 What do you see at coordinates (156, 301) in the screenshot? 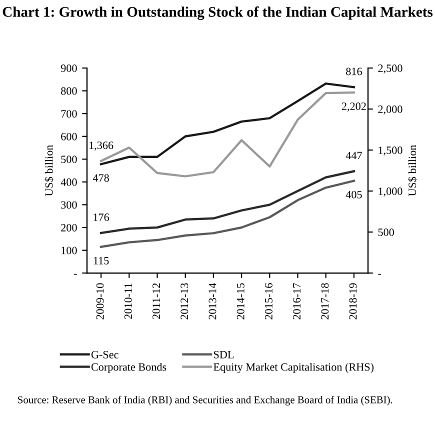
I see `x-tick-label: 2011-12` at bounding box center [156, 301].